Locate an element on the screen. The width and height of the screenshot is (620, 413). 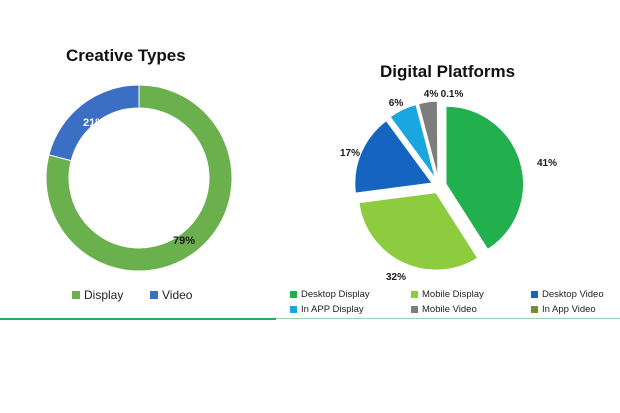
legend-swatch-mobile-video is located at coordinates (414, 309).